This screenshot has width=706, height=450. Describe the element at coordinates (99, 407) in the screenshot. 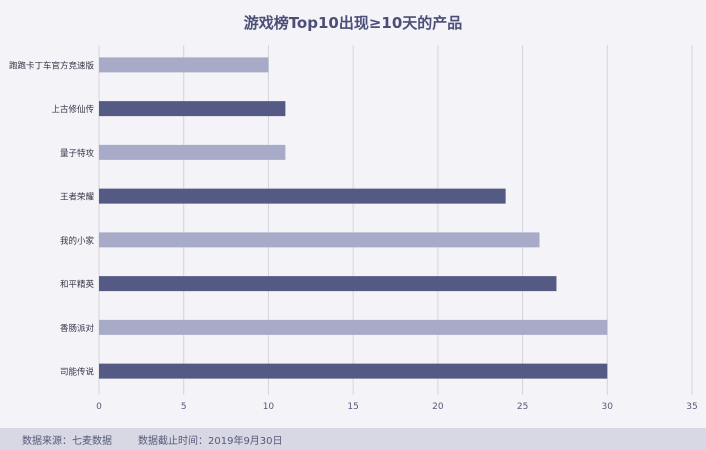

I see `x-tick-label-0: 0` at that location.